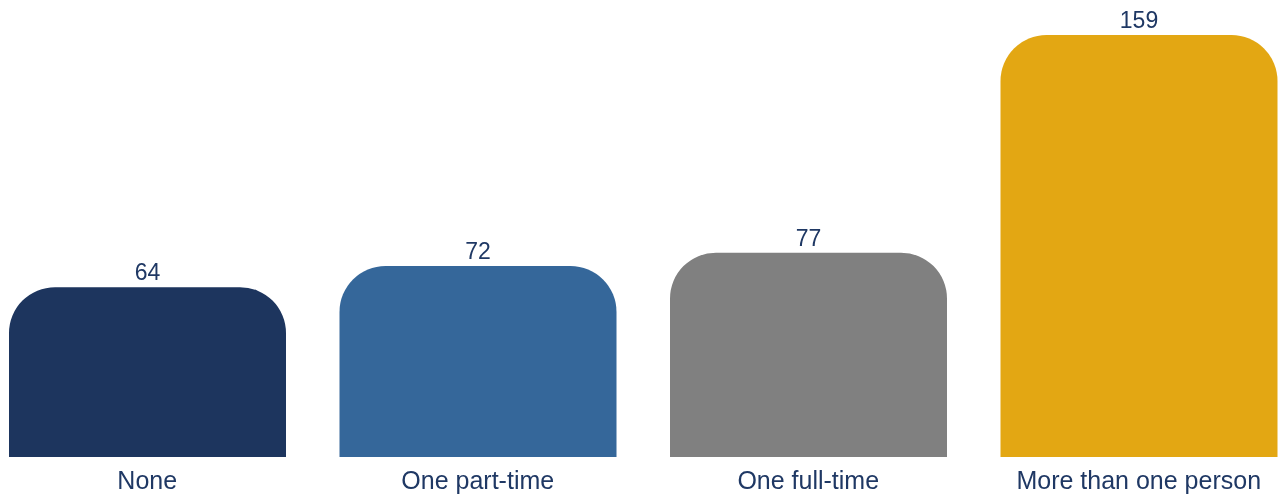 This screenshot has height=502, width=1286. What do you see at coordinates (1139, 480) in the screenshot?
I see `x-tick-label: More than one person` at bounding box center [1139, 480].